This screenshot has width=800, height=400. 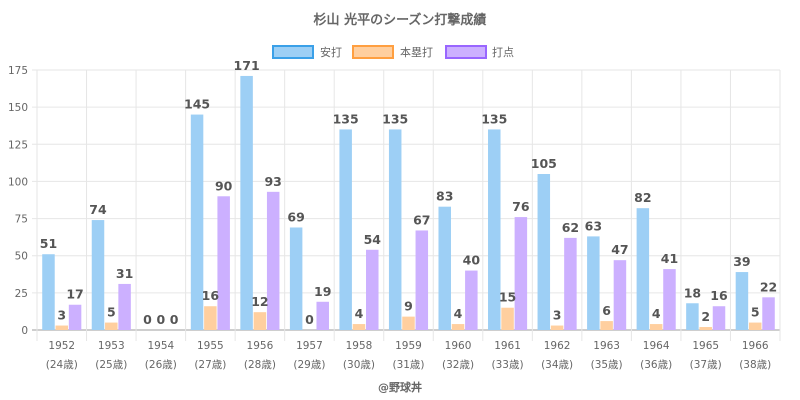 I want to click on data-label: 76, so click(x=521, y=206).